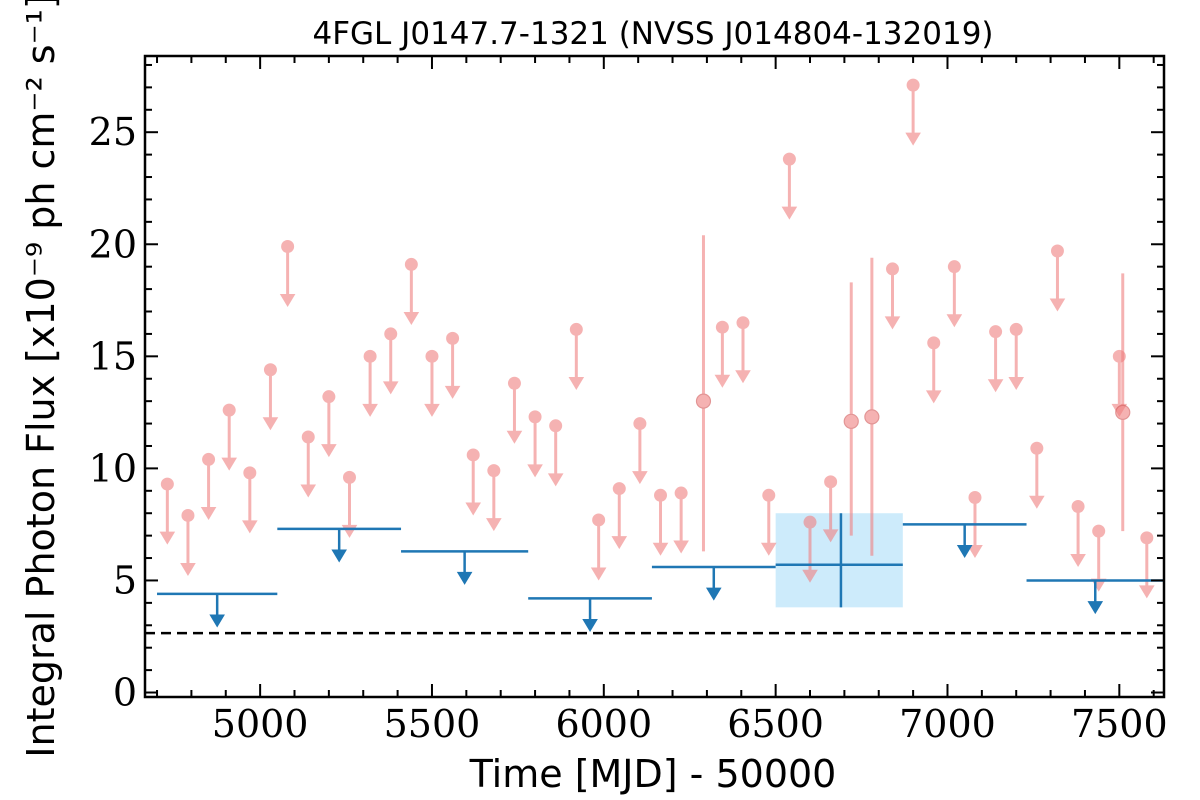 The image size is (1200, 800). Describe the element at coordinates (432, 724) in the screenshot. I see `x-tick-label: 5500` at that location.